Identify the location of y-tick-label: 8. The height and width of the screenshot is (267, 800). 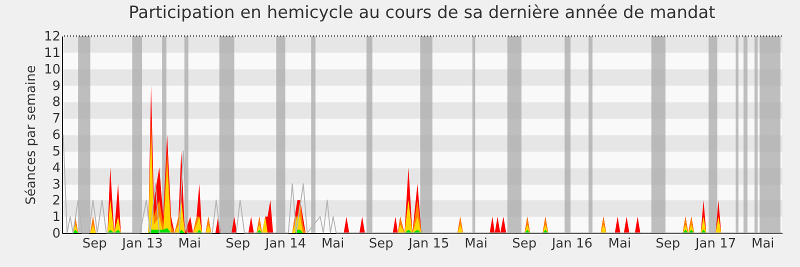
(56, 102).